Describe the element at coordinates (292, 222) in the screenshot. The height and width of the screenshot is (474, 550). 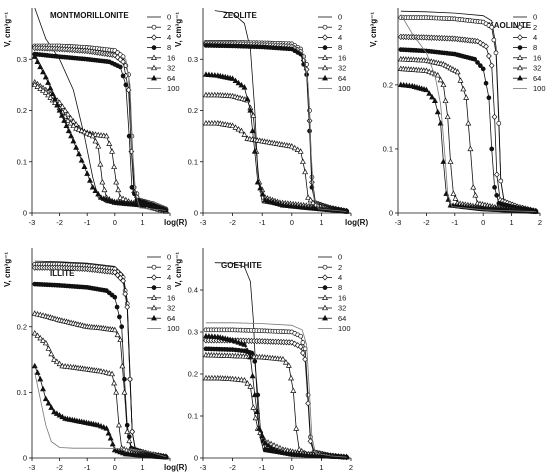
I see `x-tick-label: 0` at that location.